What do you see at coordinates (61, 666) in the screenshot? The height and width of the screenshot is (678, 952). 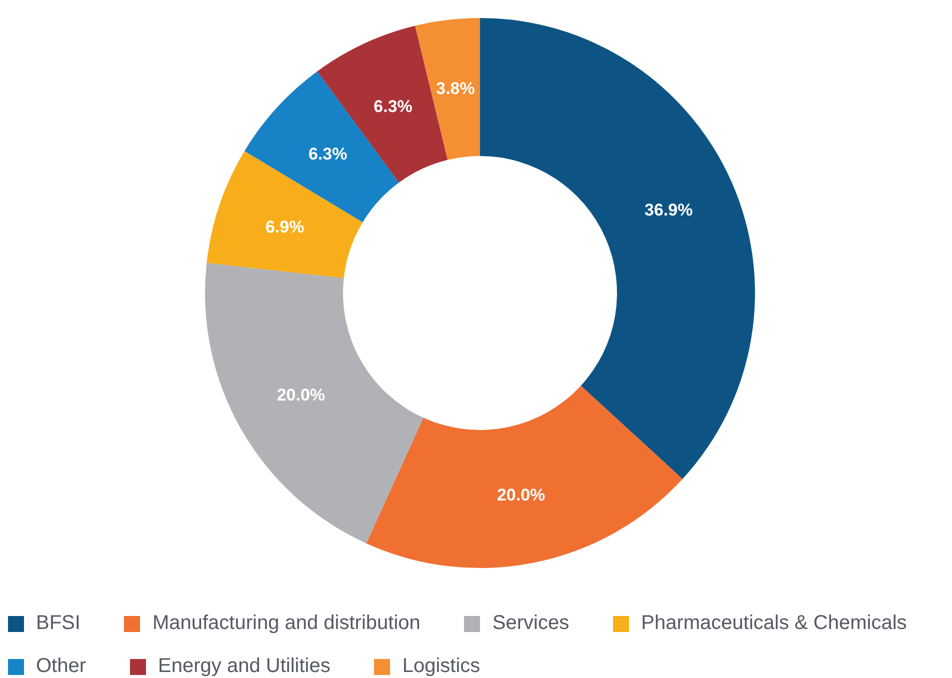 I see `legend-label: Other` at bounding box center [61, 666].